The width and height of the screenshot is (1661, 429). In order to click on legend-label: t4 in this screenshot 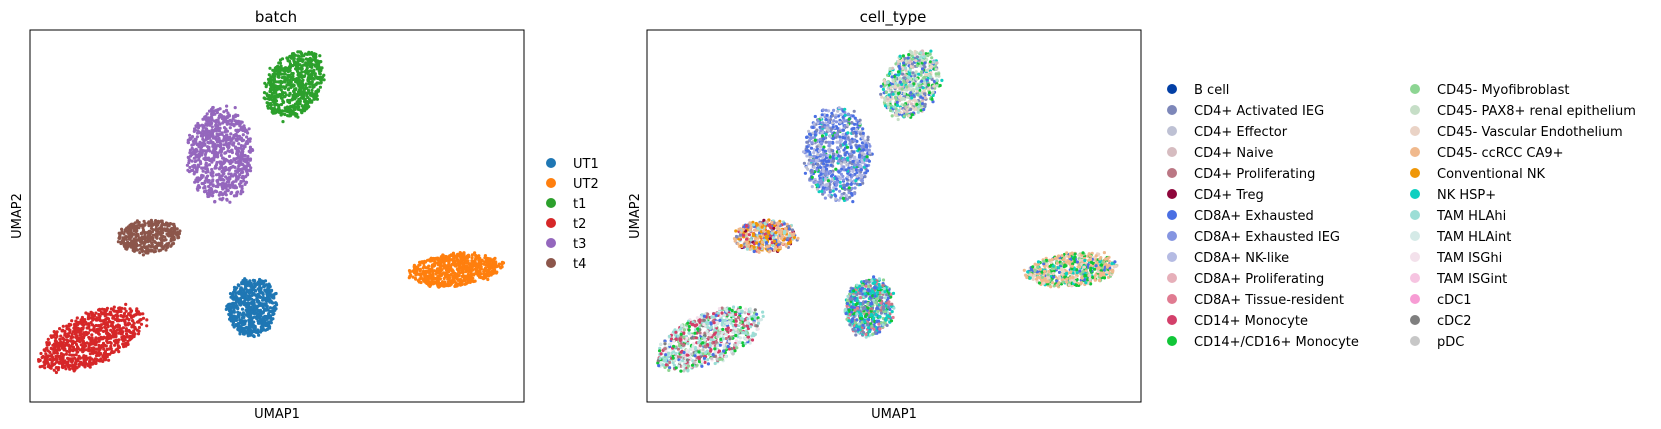, I will do `click(579, 264)`.